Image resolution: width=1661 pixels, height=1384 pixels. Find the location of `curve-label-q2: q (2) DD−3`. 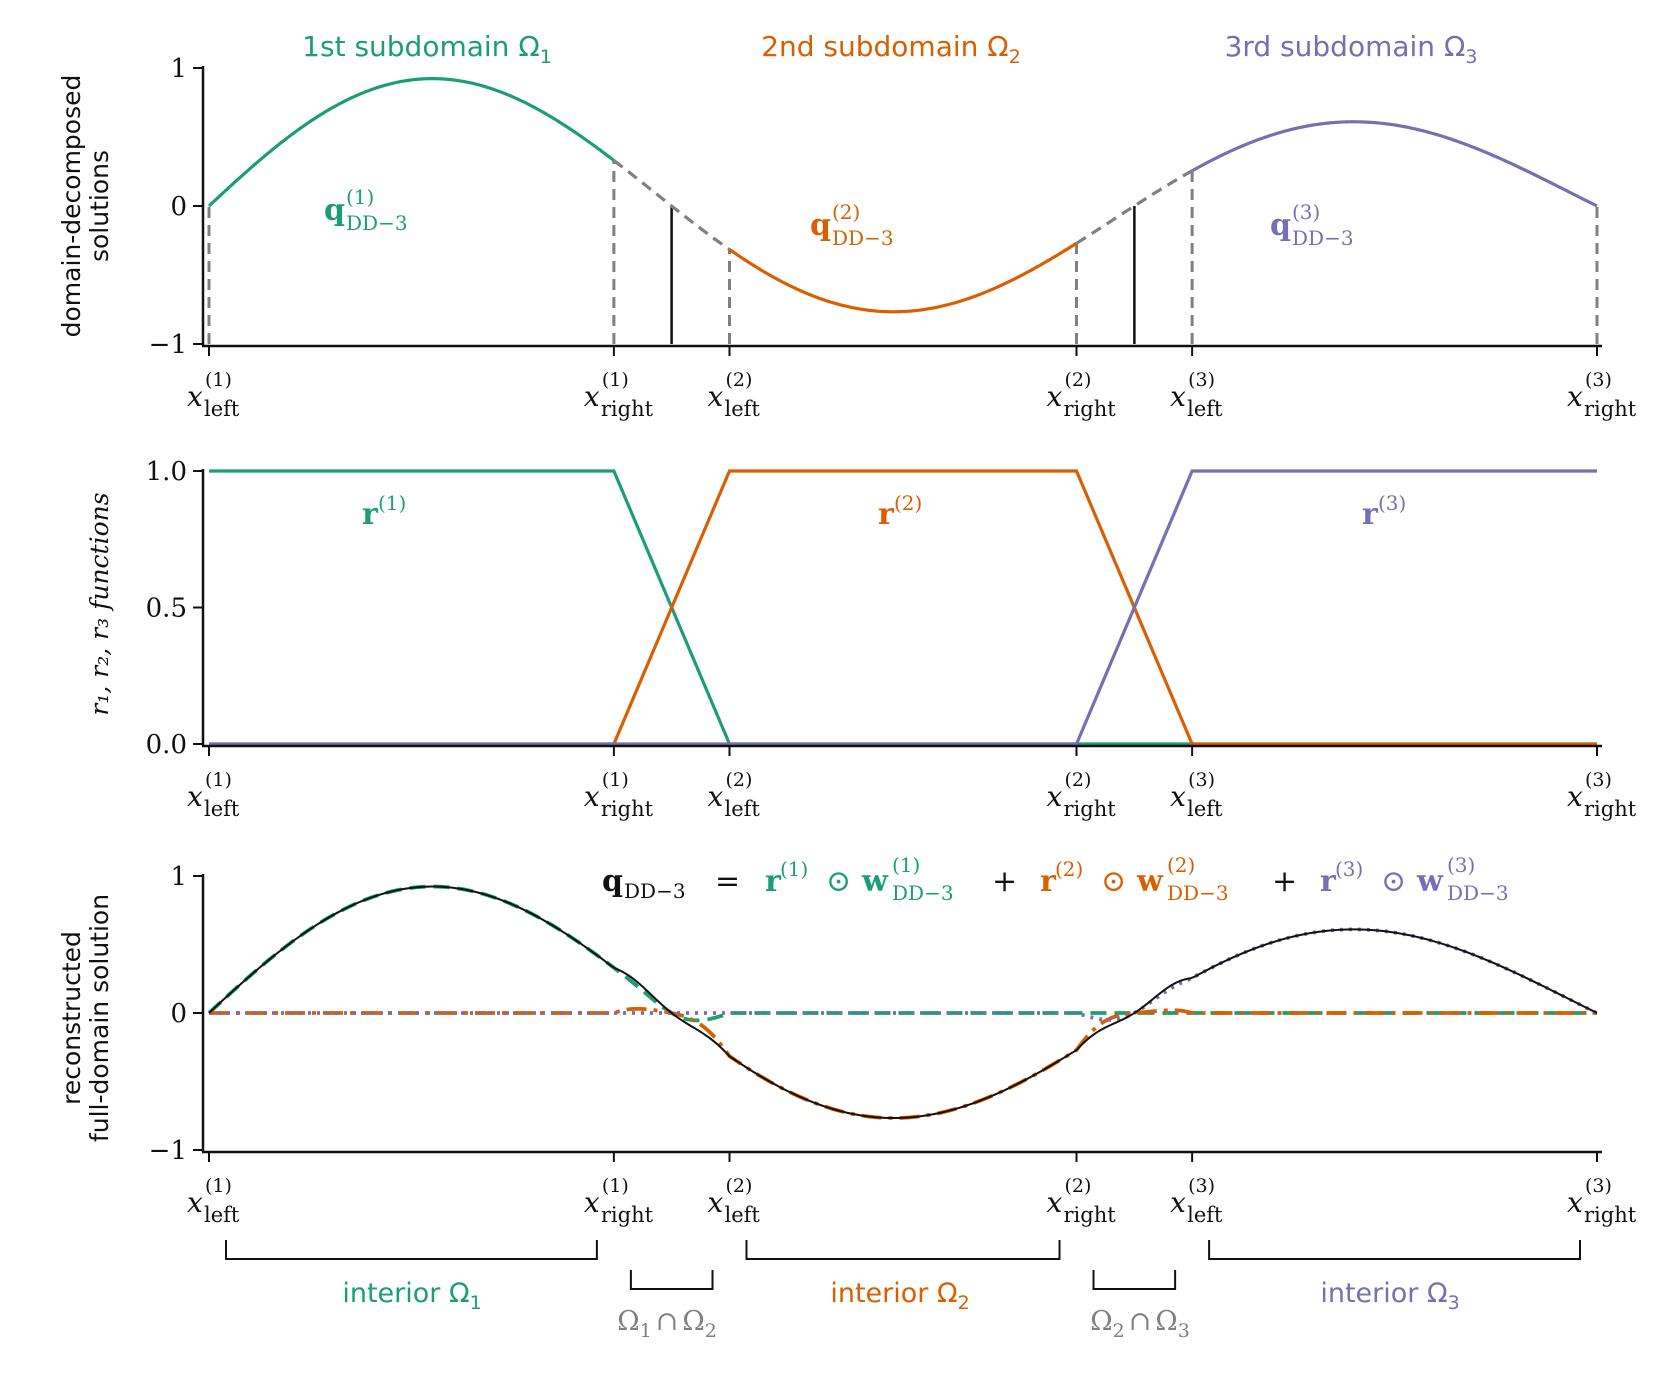

curve-label-q2: q (2) DD−3 is located at coordinates (852, 225).